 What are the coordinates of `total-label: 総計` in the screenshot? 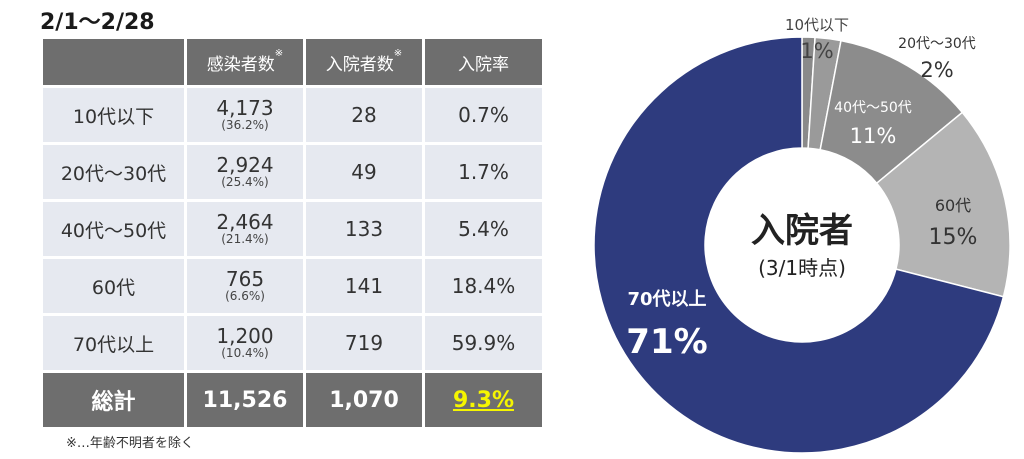 It's located at (113, 400).